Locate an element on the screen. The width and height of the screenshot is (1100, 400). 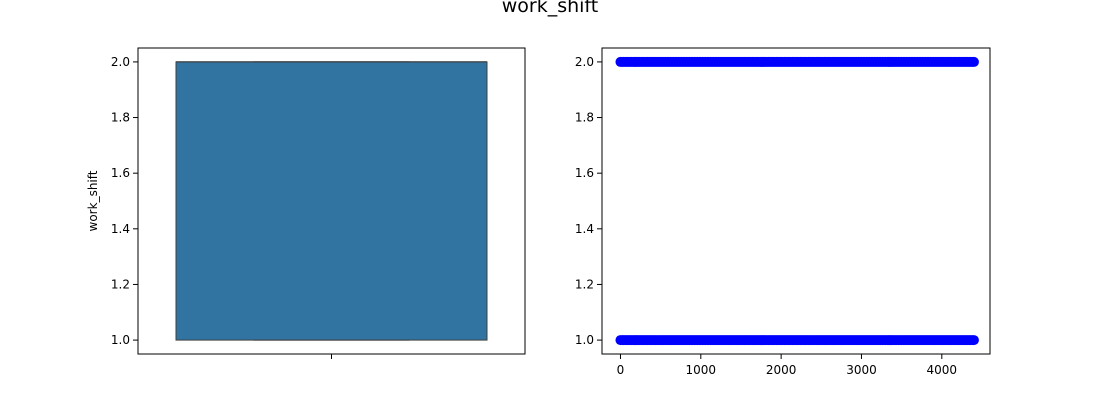
scatter-x-tick-label: 0 is located at coordinates (621, 370).